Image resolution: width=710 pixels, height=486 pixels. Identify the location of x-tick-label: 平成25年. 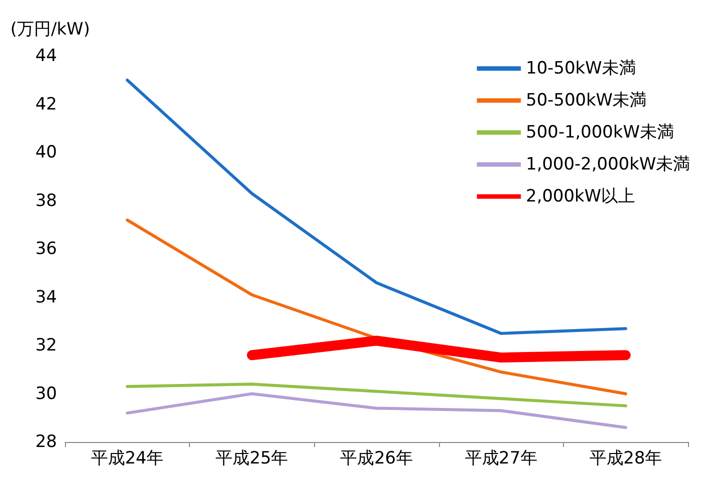
(252, 458).